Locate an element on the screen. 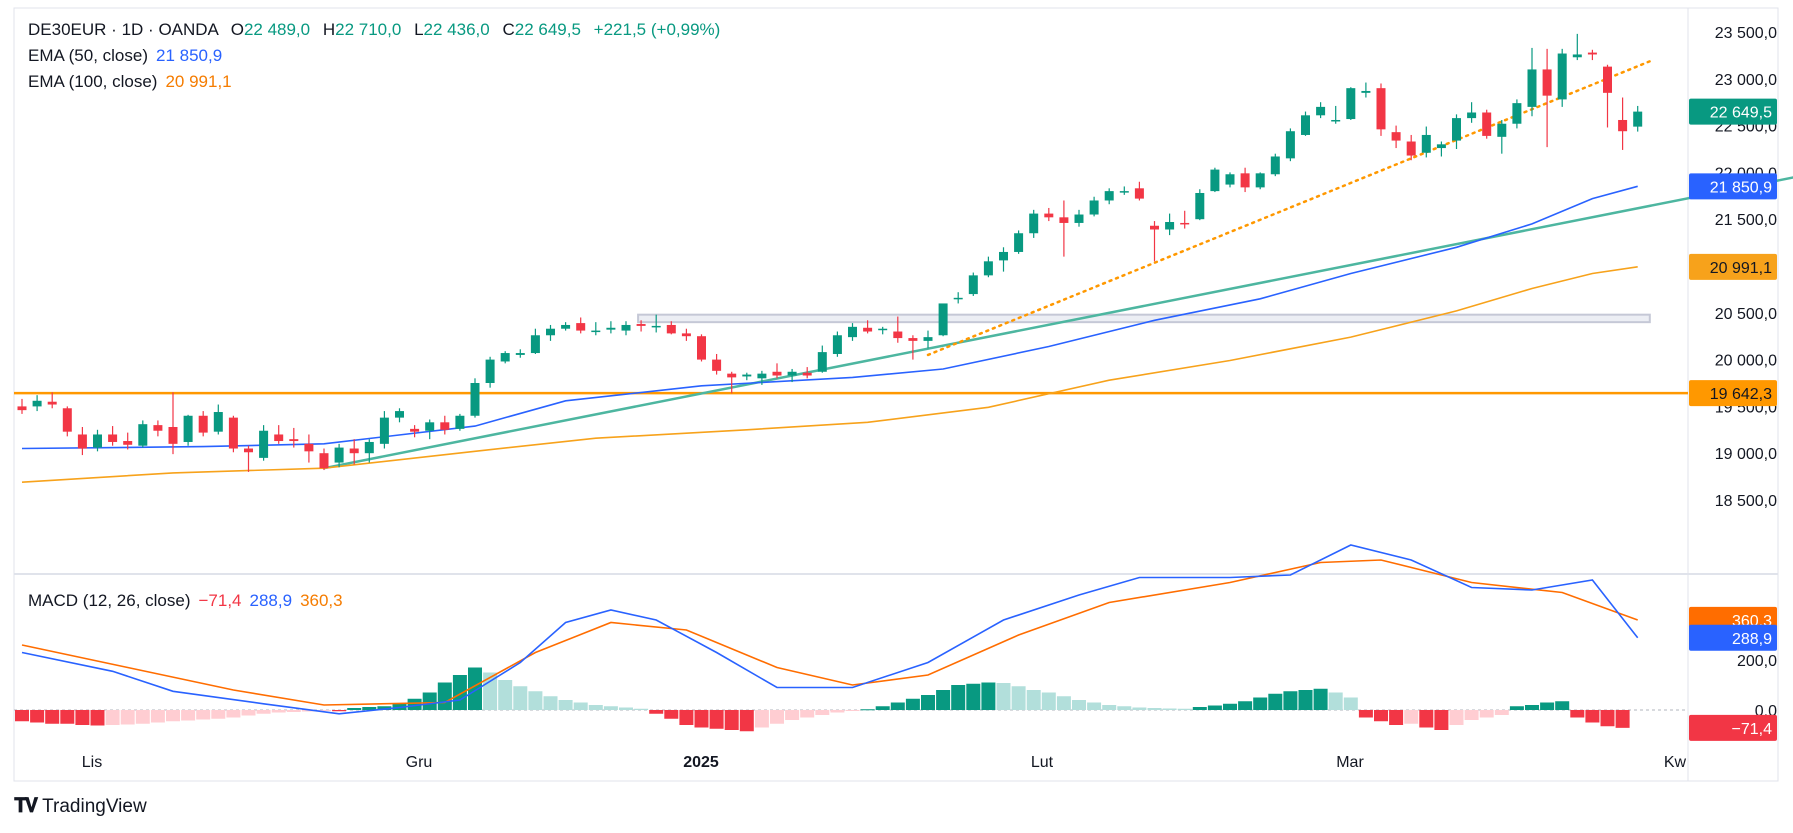  time-tick-label: Lut is located at coordinates (1042, 762).